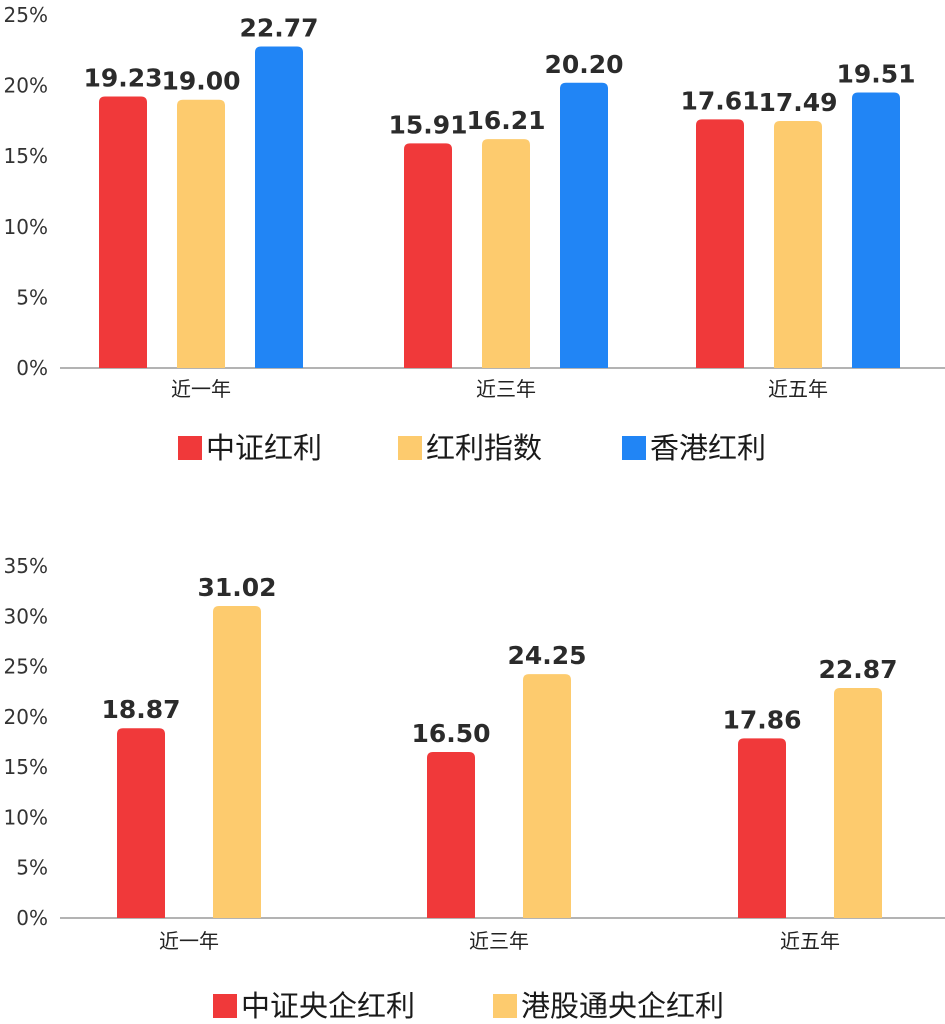  What do you see at coordinates (761, 719) in the screenshot?
I see `value-label-2-s0-c2: 17.86` at bounding box center [761, 719].